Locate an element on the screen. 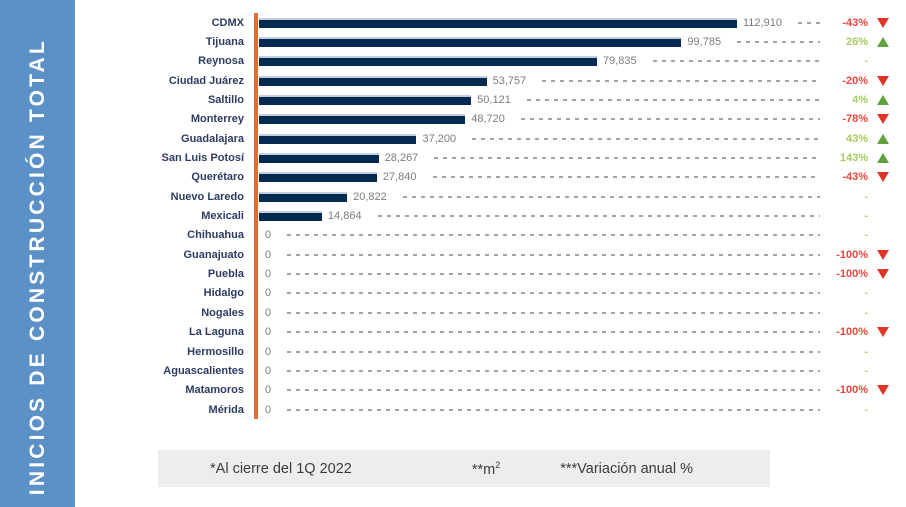 The width and height of the screenshot is (906, 507). sidebar: INICIOS DE CONSTRUCCIÓN TOTAL is located at coordinates (37, 253).